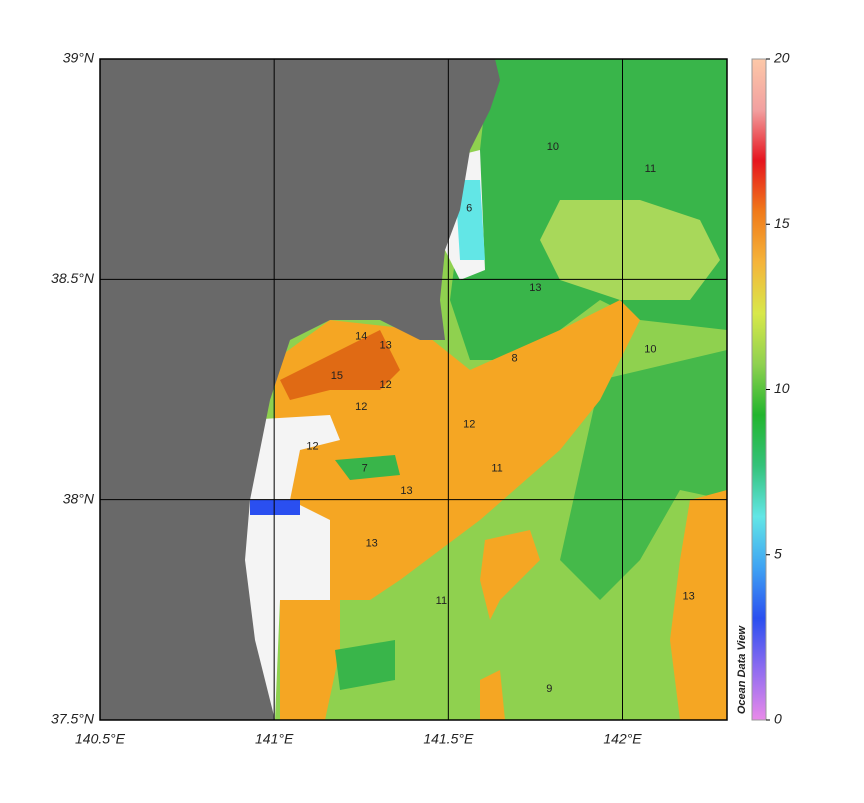  Describe the element at coordinates (340, 365) in the screenshot. I see `sea-darkorange` at that location.